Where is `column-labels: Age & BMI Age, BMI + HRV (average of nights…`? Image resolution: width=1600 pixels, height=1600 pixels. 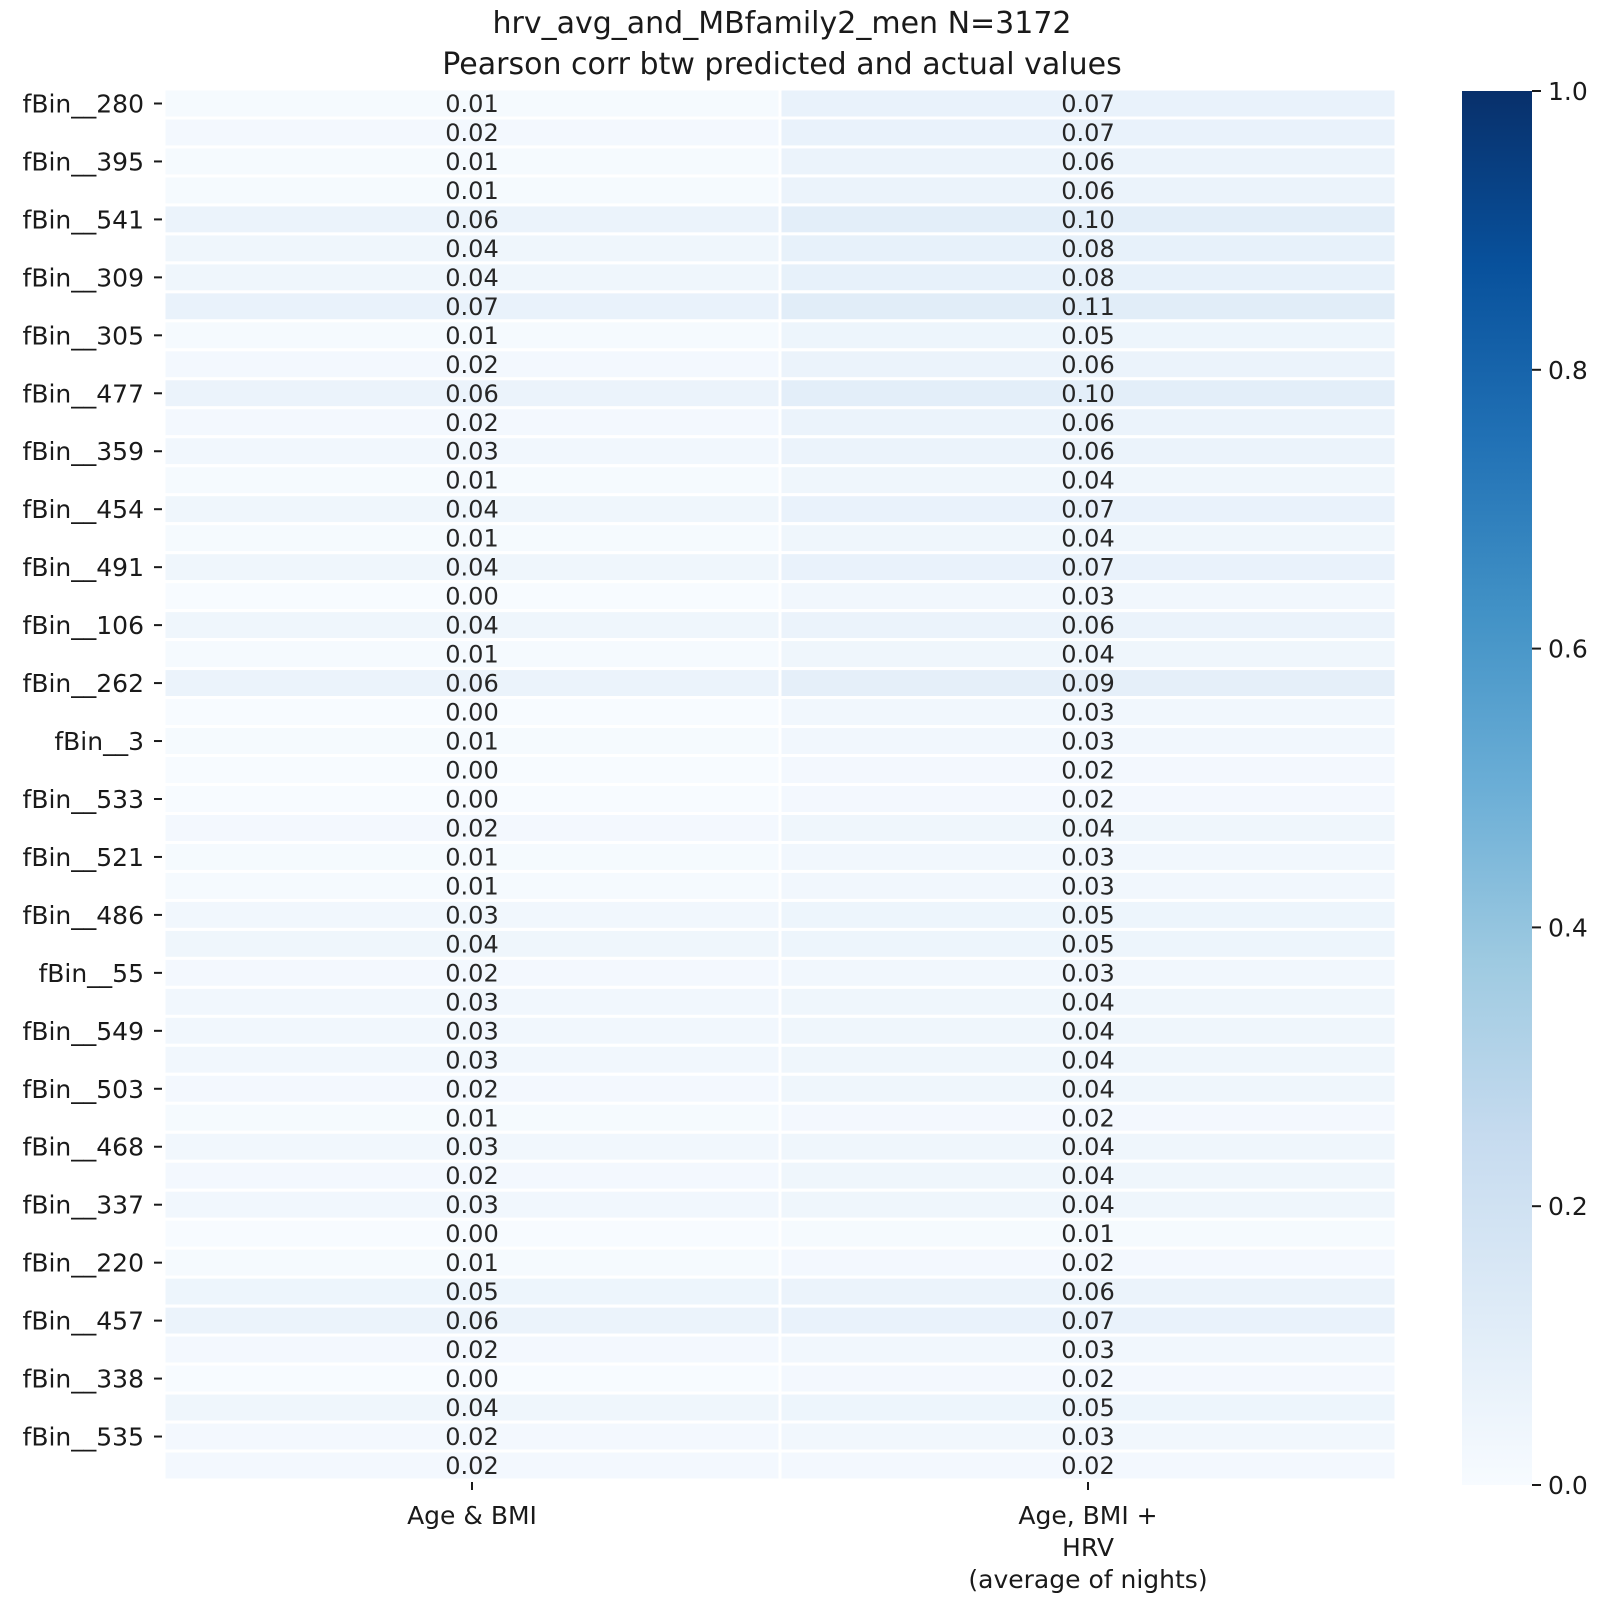
column-labels: Age & BMI Age, BMI + HRV (average of nights… is located at coordinates (807, 1538).